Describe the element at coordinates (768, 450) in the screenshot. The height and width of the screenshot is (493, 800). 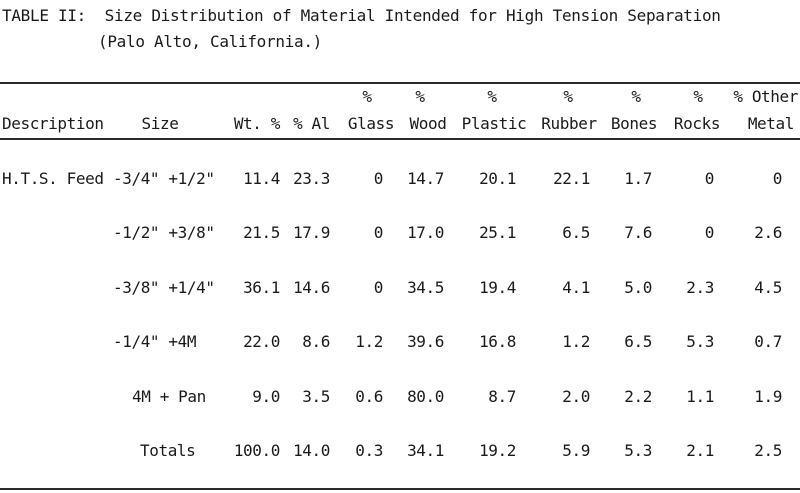
I see `table-cell-other: 2.5` at that location.